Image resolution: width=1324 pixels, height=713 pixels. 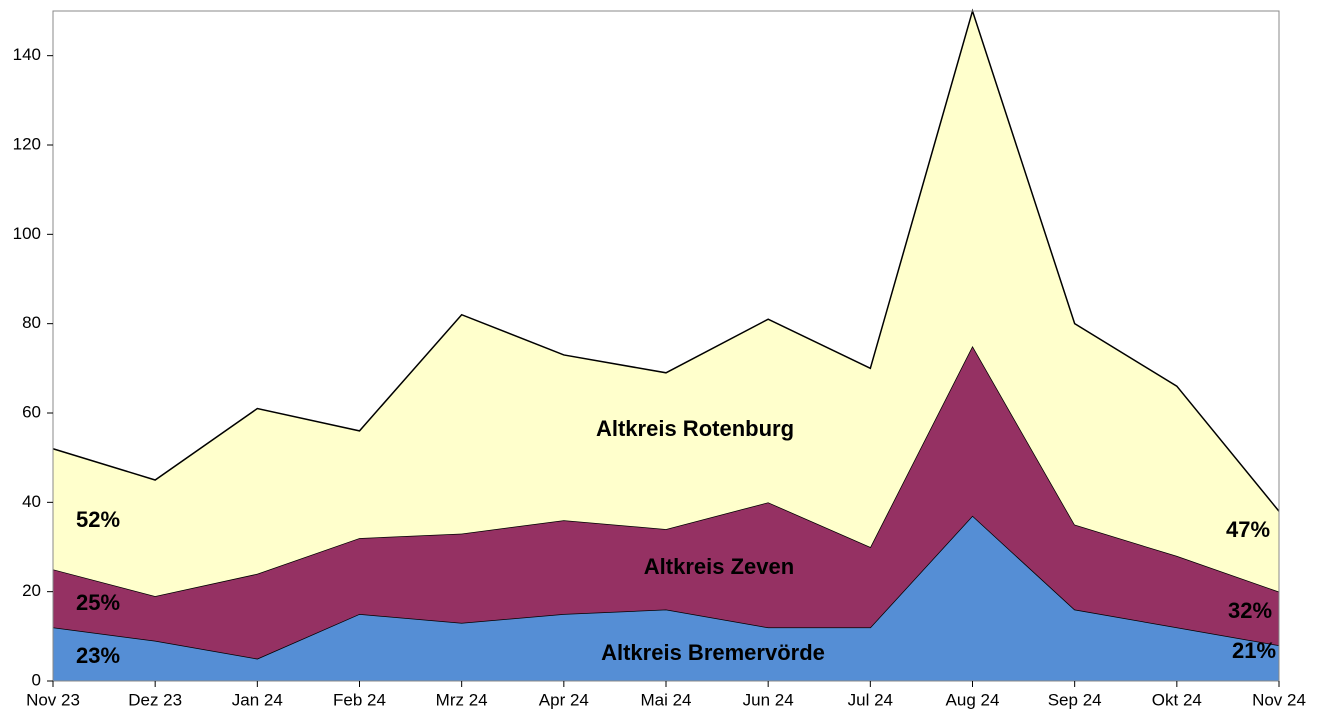 I want to click on series-label: Altkreis Zeven, so click(x=719, y=566).